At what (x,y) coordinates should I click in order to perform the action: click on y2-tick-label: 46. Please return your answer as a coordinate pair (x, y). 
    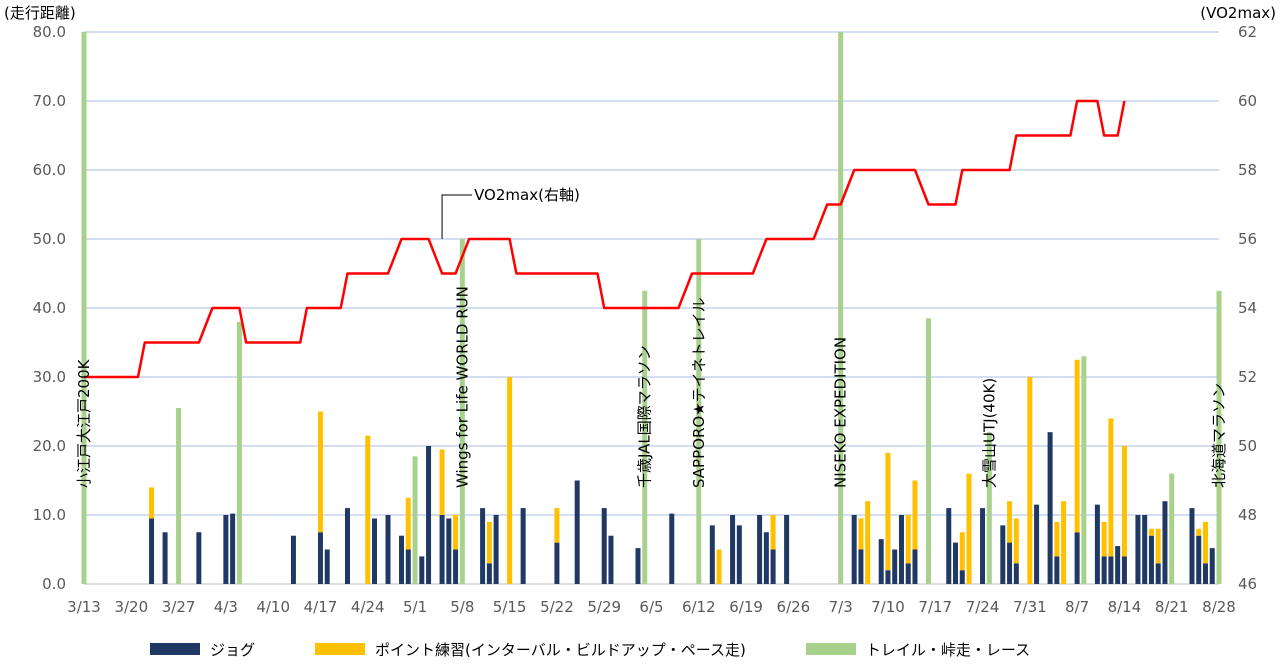
    Looking at the image, I should click on (1247, 584).